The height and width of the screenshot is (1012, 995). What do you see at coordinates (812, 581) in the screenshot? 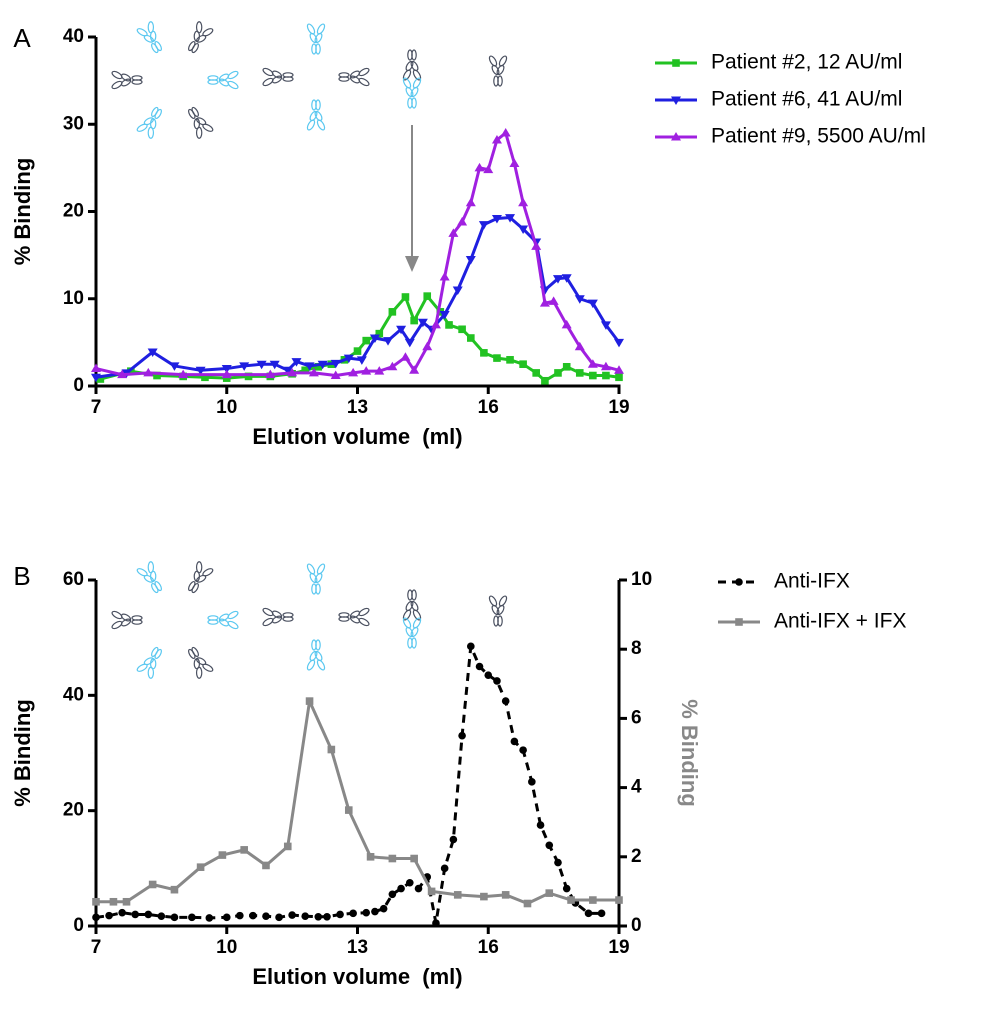
I see `legend-label: Anti-IFX` at bounding box center [812, 581].